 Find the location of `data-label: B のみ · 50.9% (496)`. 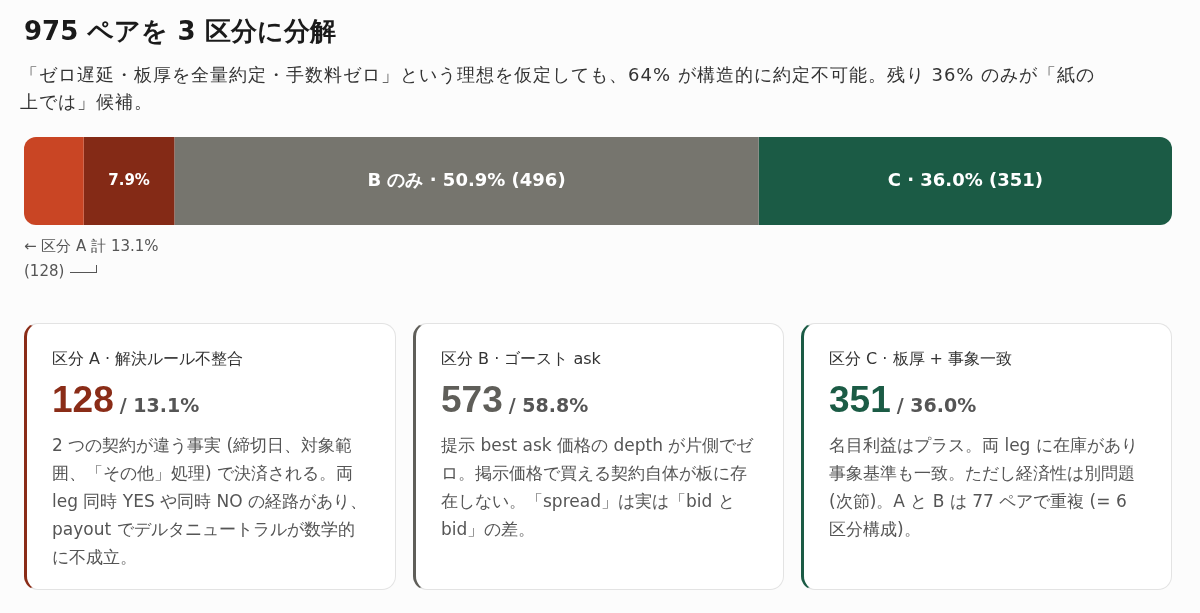

data-label: B のみ · 50.9% (496) is located at coordinates (466, 179).